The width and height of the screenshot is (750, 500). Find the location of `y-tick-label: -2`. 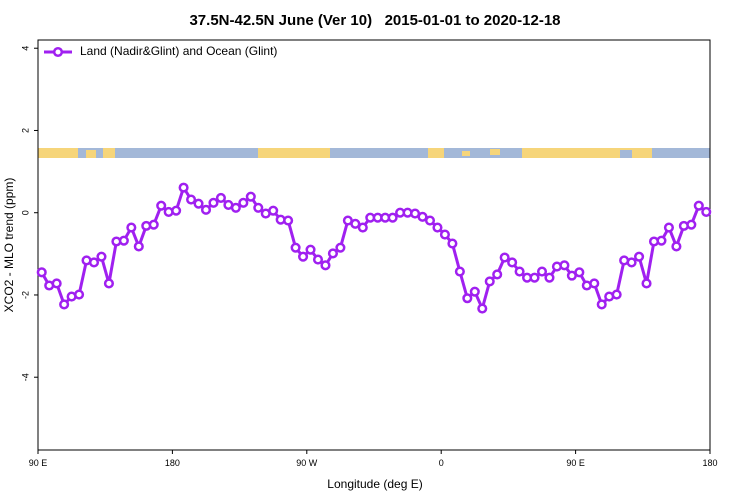

y-tick-label: -2 is located at coordinates (25, 295).